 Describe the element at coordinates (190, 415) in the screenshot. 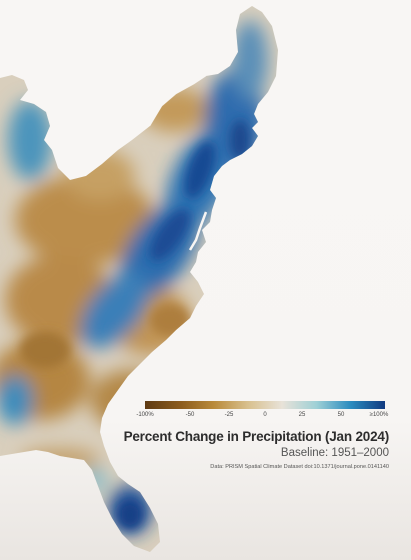

I see `legend-label: -50` at that location.